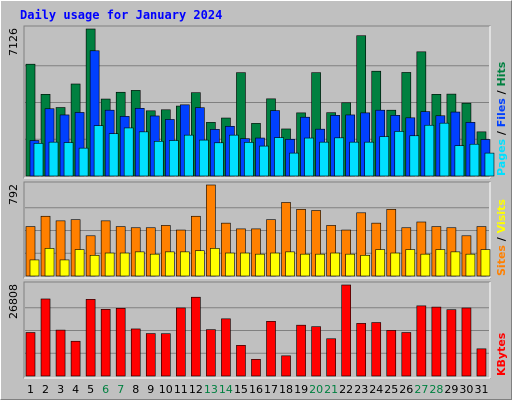  I want to click on y-max-label: 7126, so click(13, 42).